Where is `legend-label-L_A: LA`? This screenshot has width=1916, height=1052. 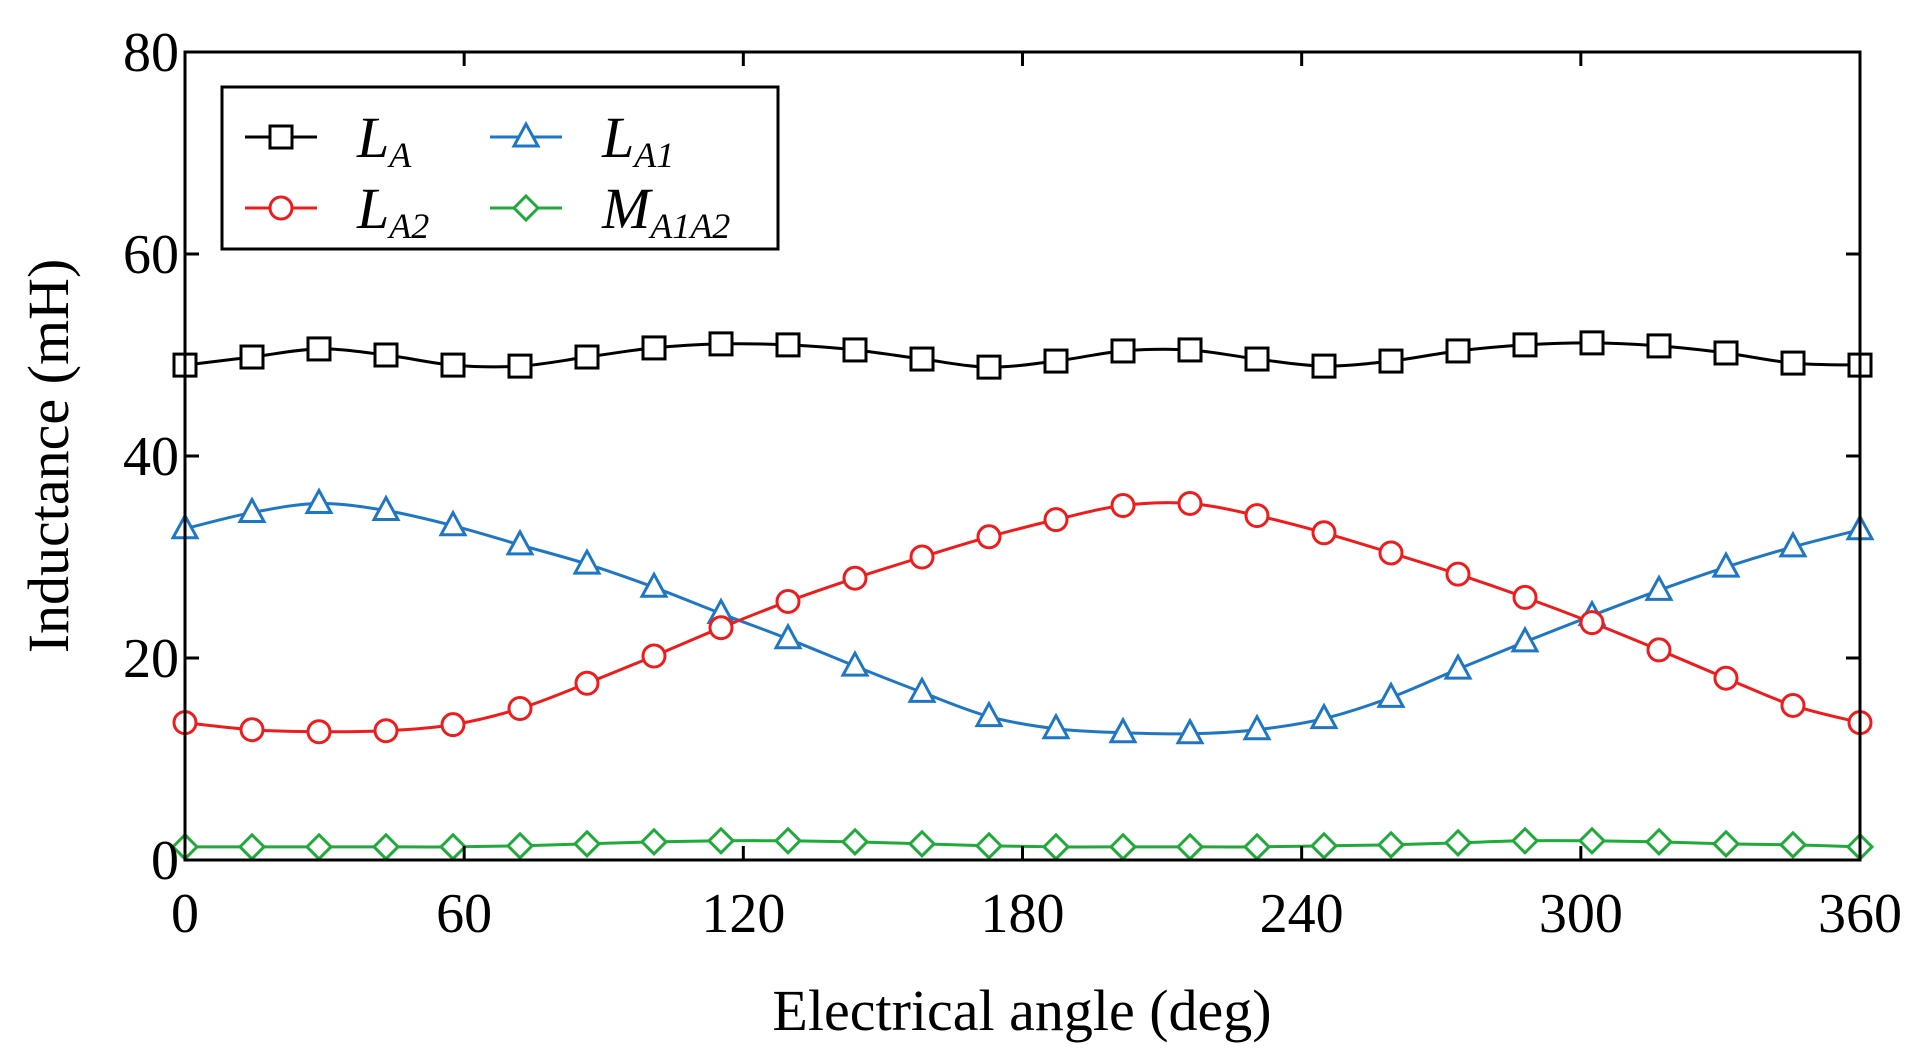
legend-label-L_A: LA is located at coordinates (384, 140).